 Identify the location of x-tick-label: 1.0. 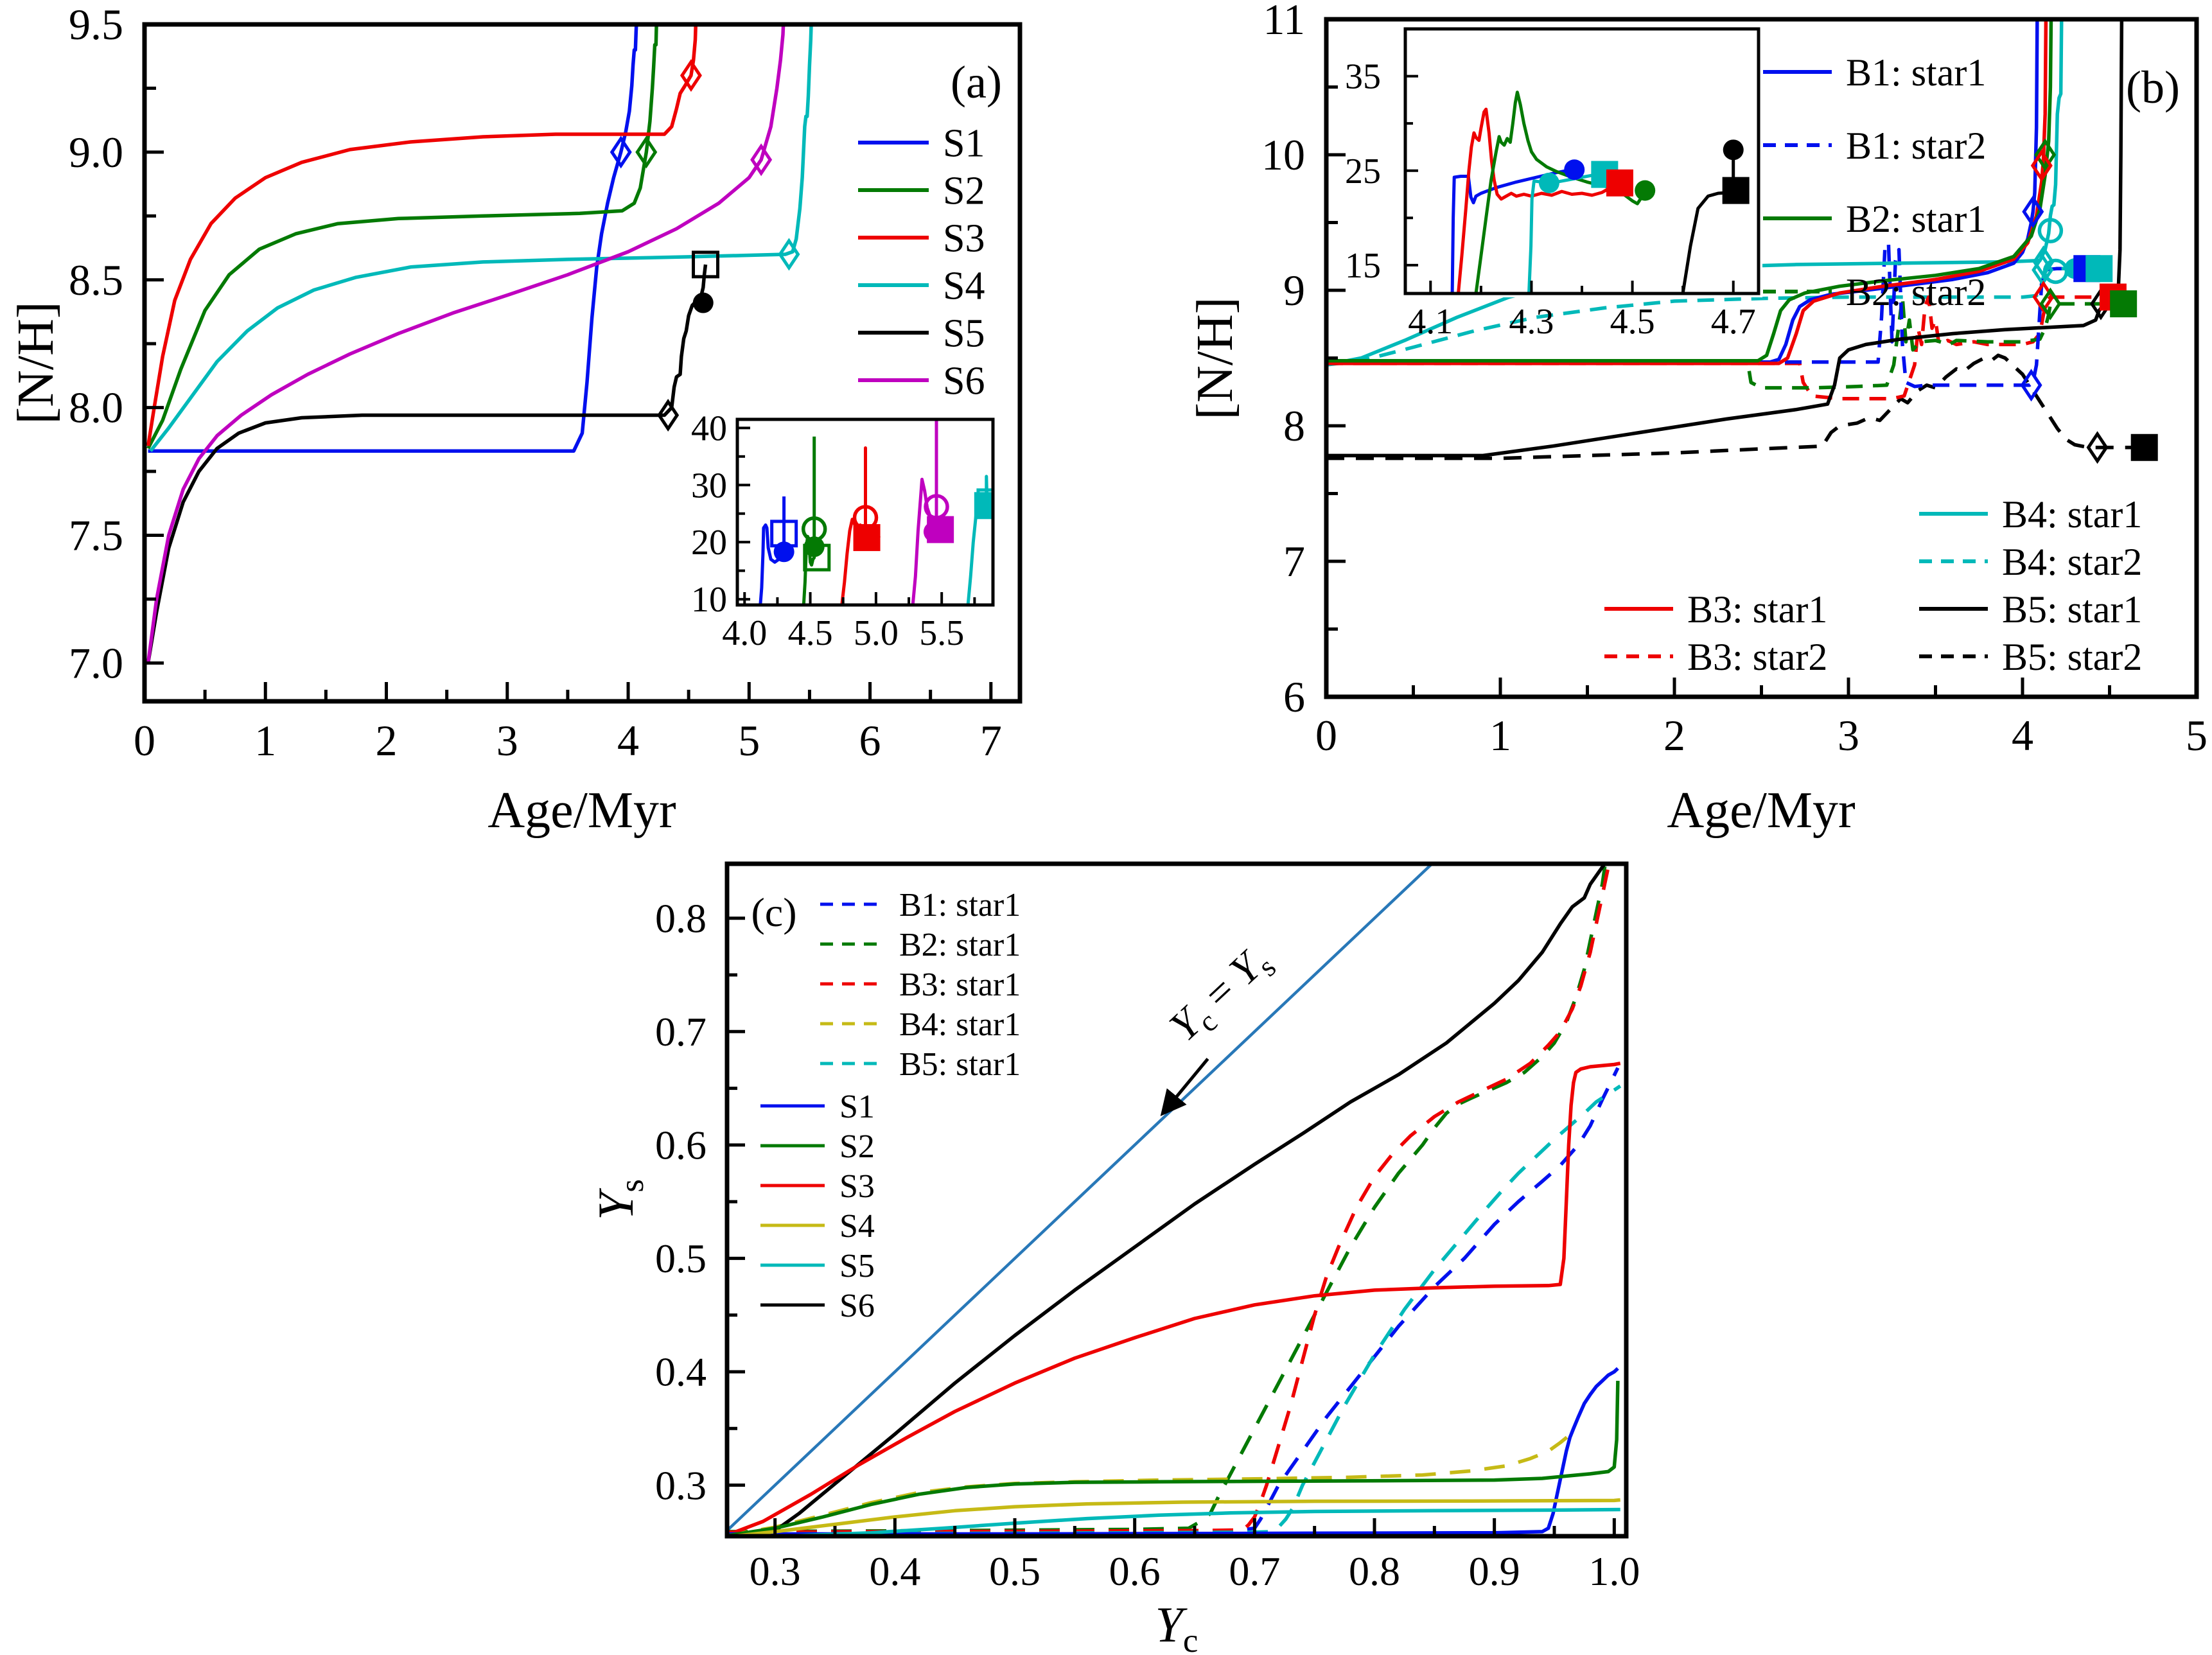
(1614, 1571).